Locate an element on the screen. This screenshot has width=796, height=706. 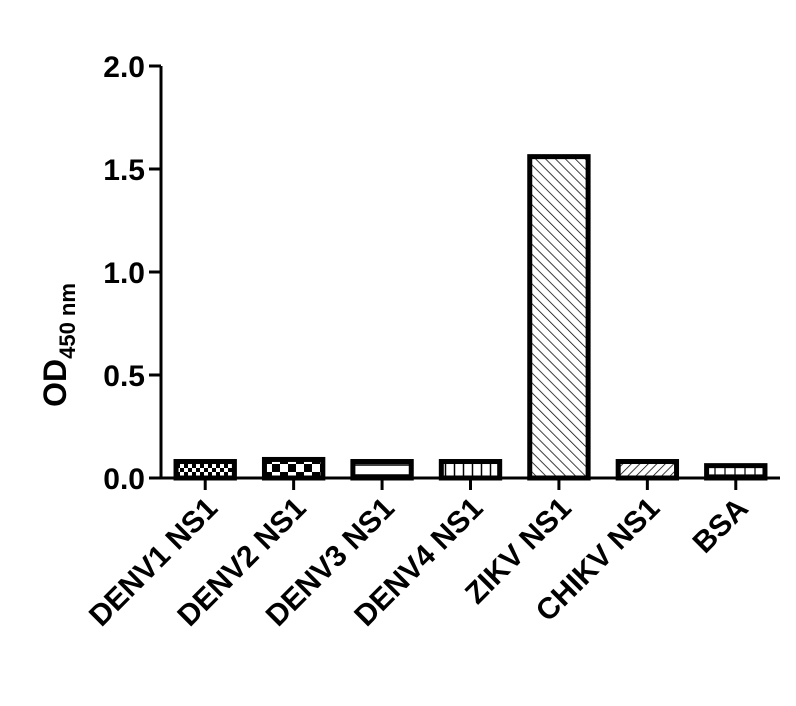
y-axis: 0.0 0.5 1.0 1.5 2.0 is located at coordinates (133, 273).